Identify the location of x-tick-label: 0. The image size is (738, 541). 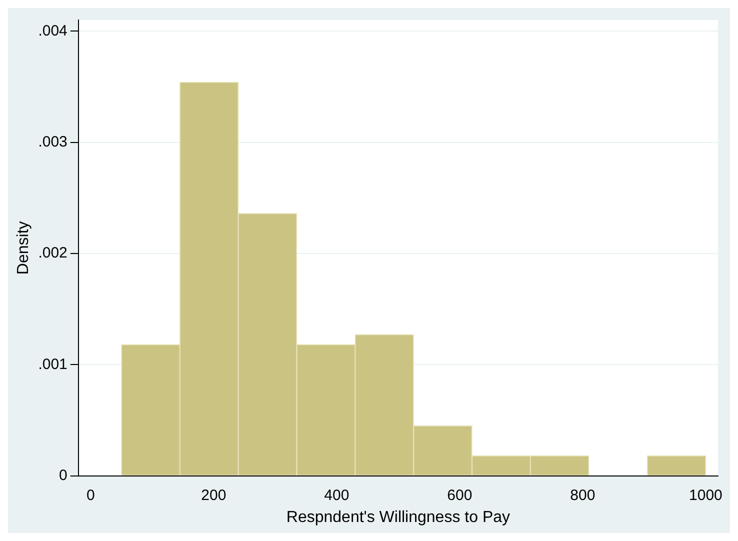
(90, 495).